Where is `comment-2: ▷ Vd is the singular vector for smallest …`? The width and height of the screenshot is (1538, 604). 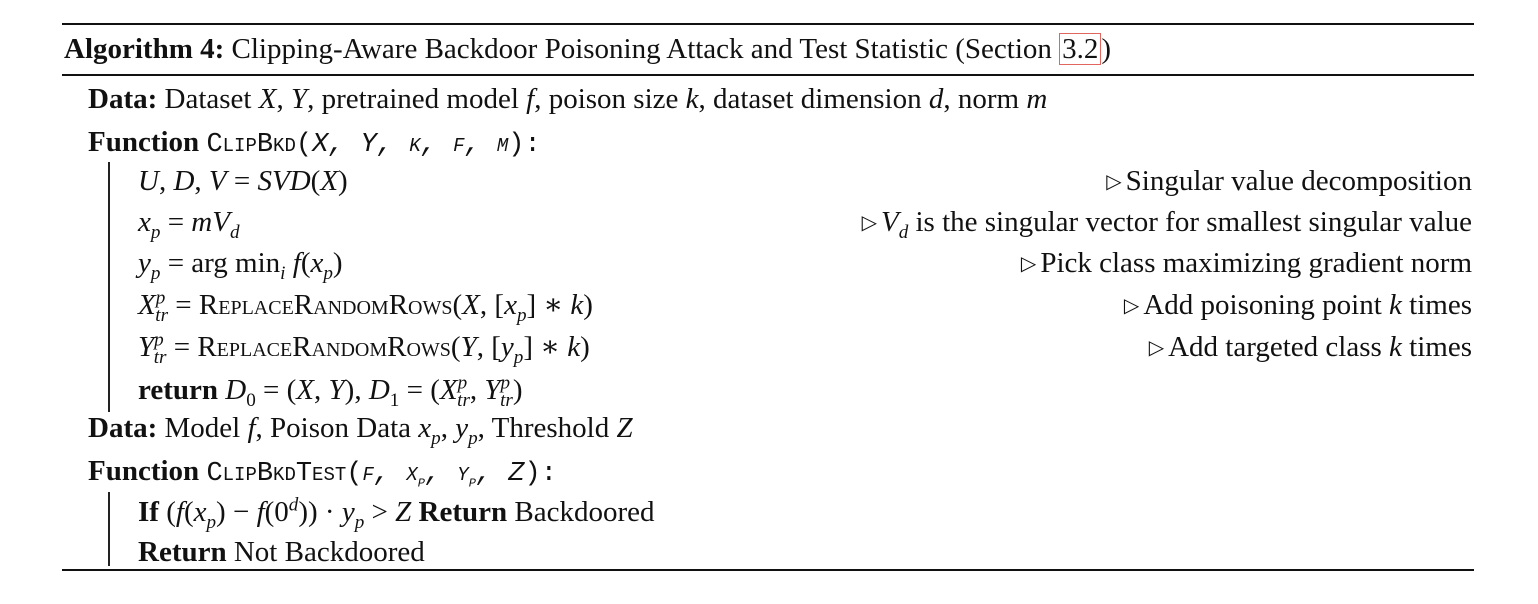 comment-2: ▷ Vd is the singular vector for smallest … is located at coordinates (1166, 224).